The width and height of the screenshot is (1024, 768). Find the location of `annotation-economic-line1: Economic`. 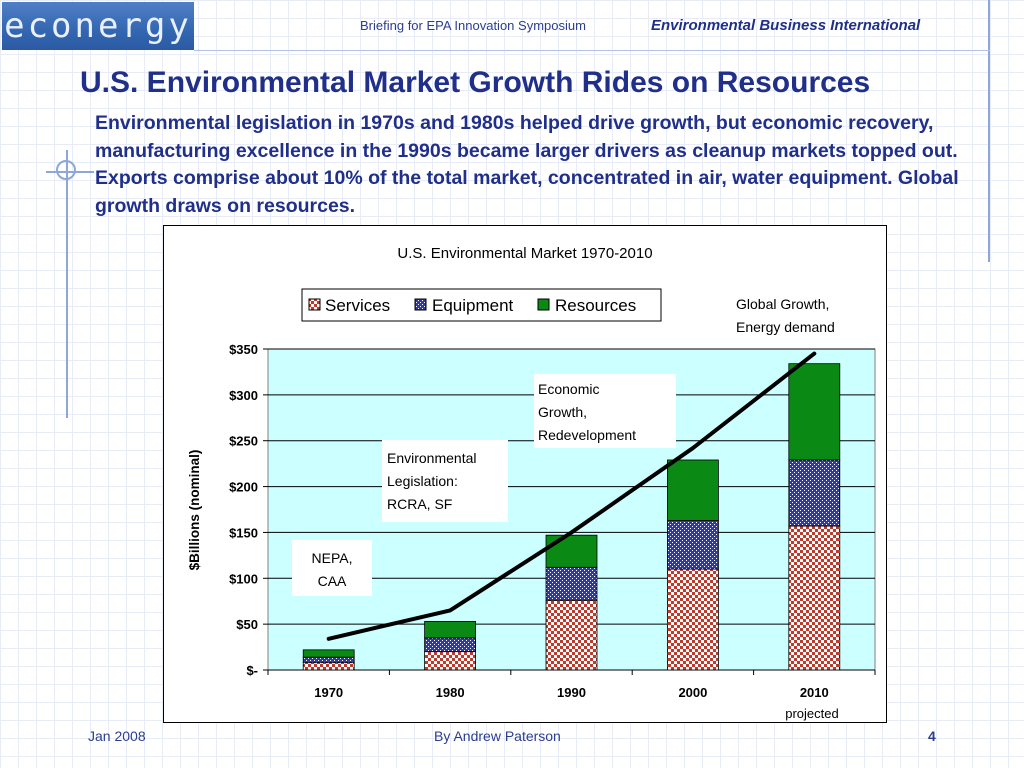

annotation-economic-line1: Economic is located at coordinates (568, 389).